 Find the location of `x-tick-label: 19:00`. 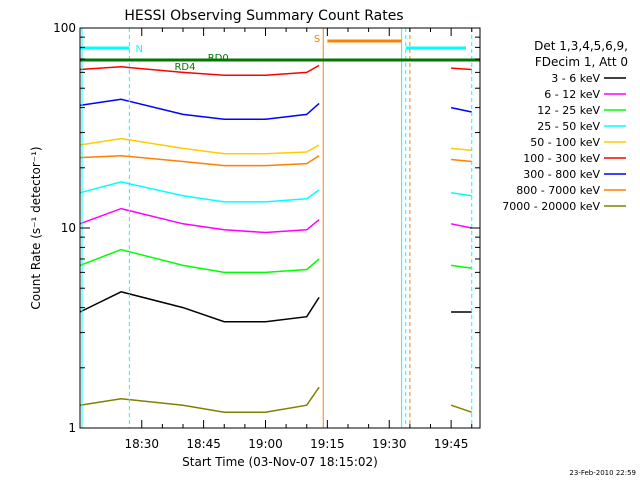

x-tick-label: 19:00 is located at coordinates (265, 444).